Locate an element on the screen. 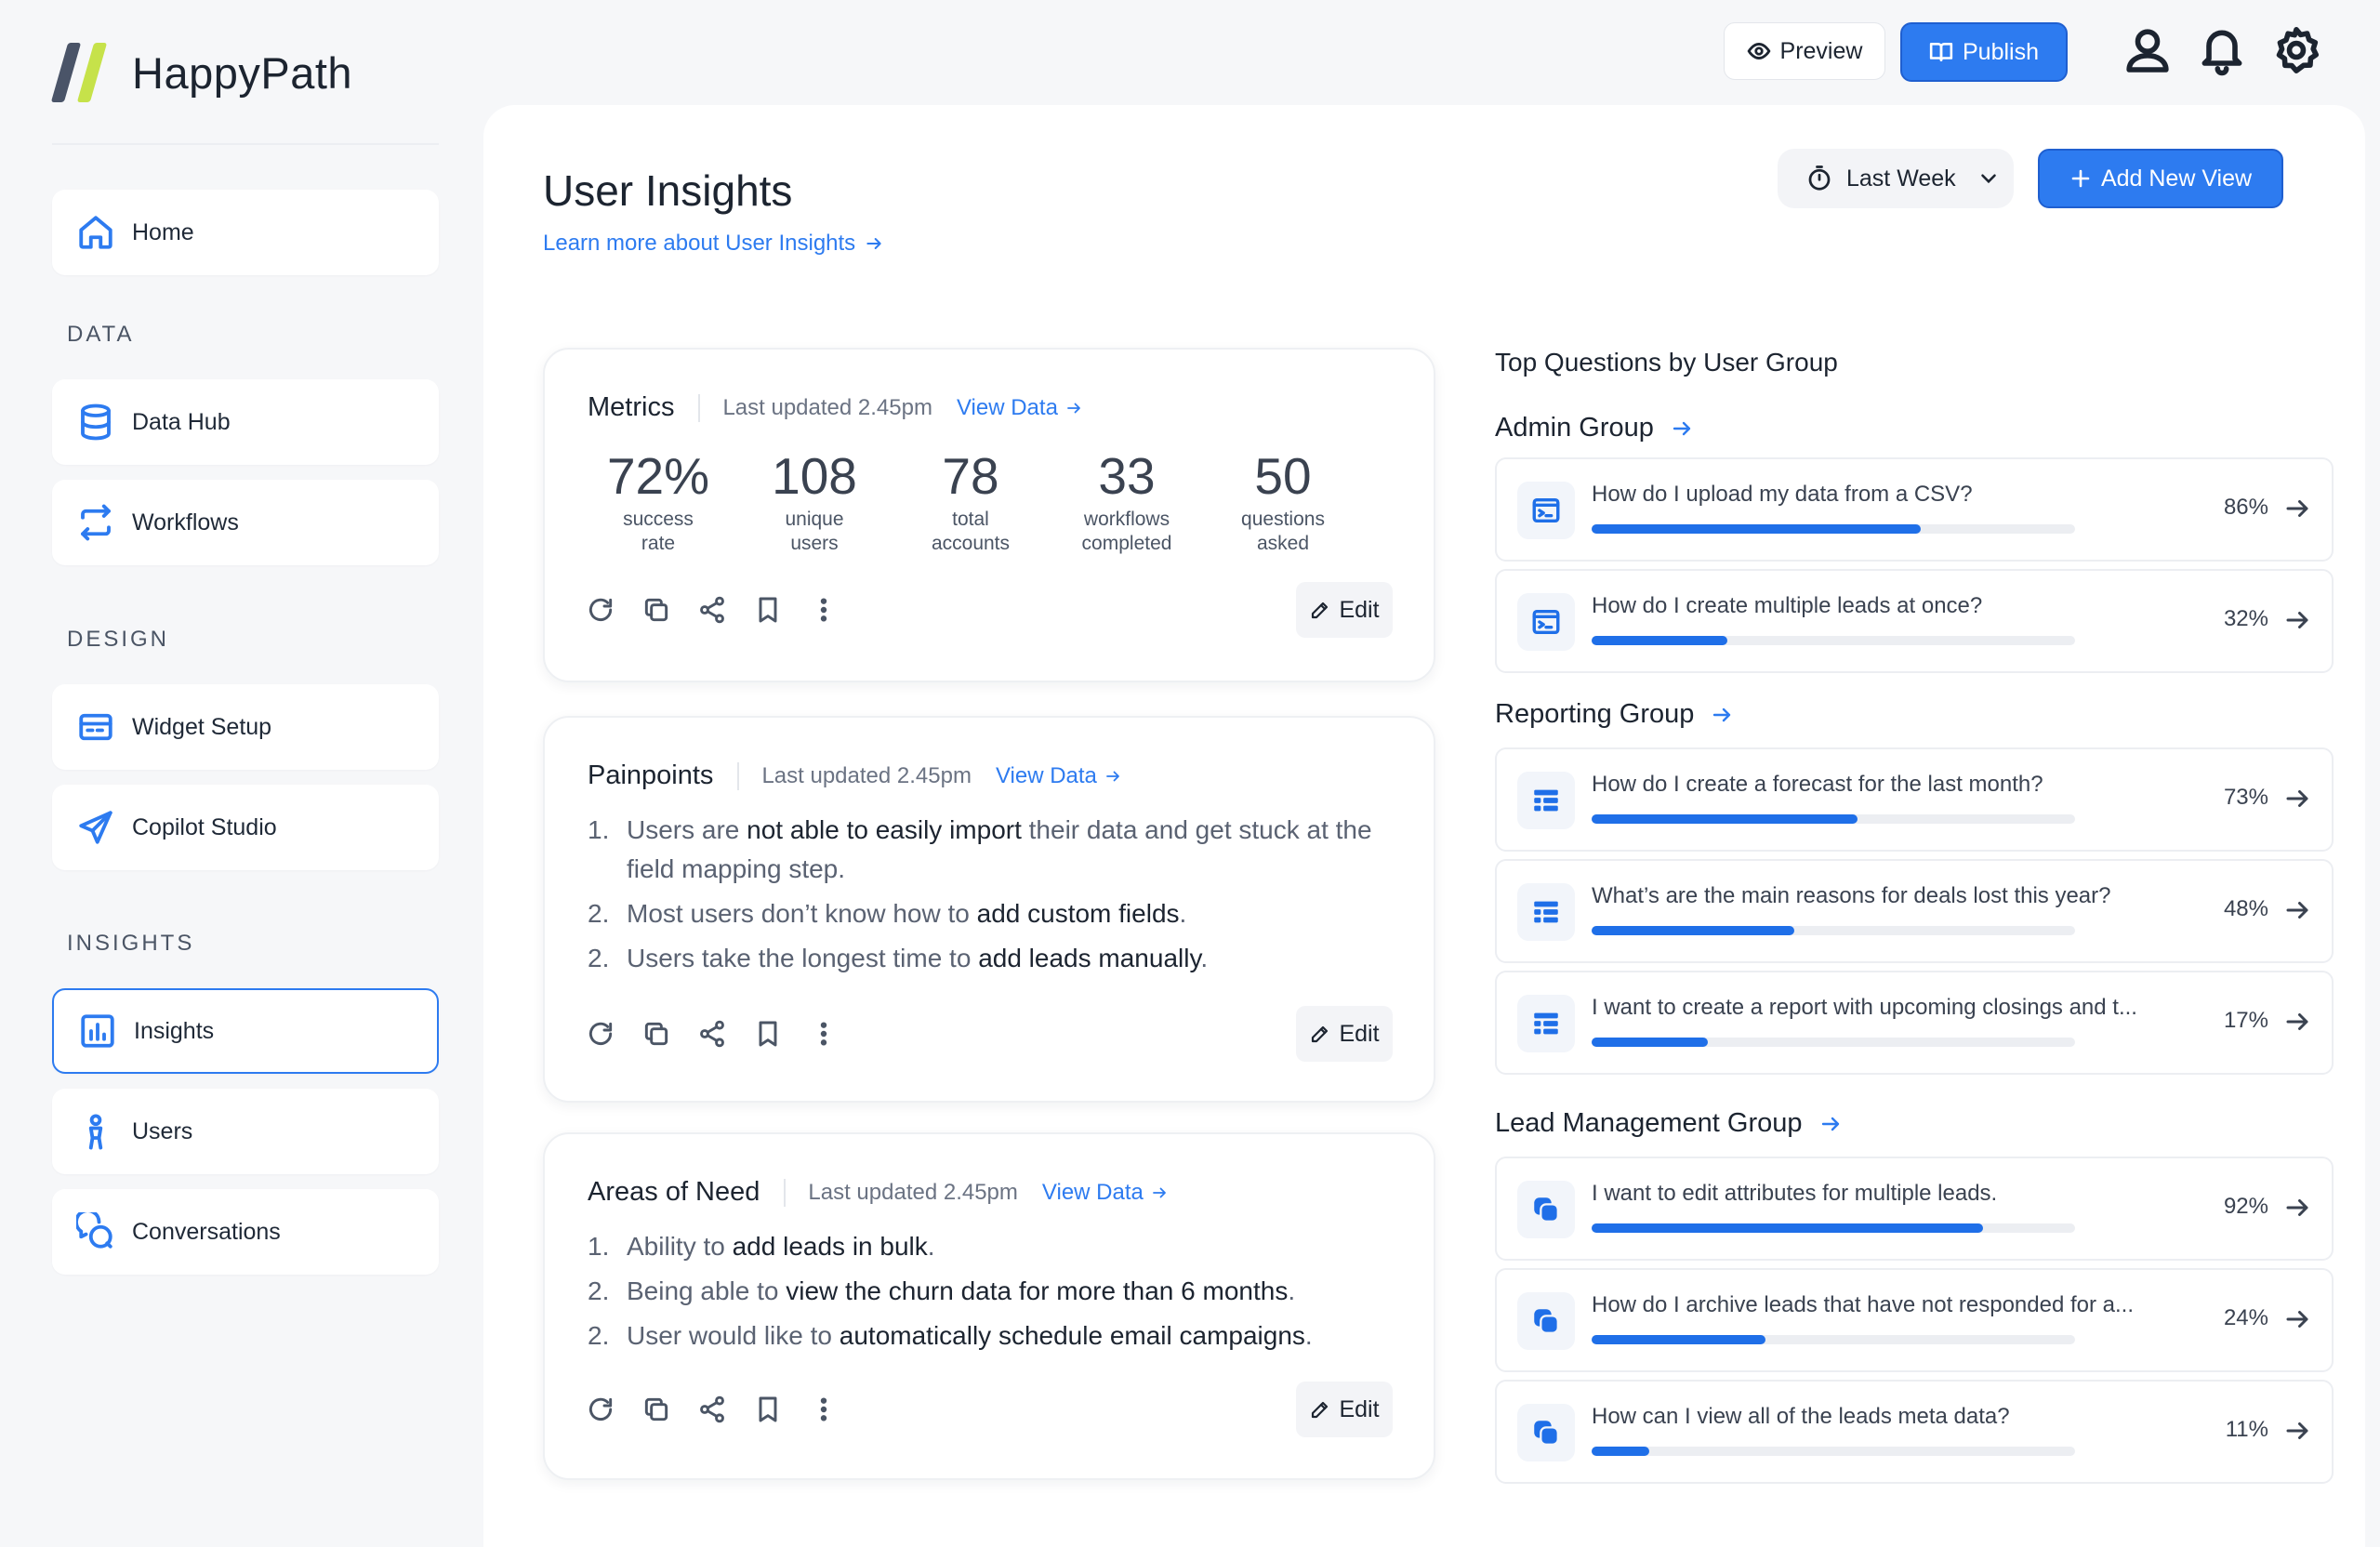 The width and height of the screenshot is (2380, 1547). group-title-admin: Admin Group is located at coordinates (1594, 428).